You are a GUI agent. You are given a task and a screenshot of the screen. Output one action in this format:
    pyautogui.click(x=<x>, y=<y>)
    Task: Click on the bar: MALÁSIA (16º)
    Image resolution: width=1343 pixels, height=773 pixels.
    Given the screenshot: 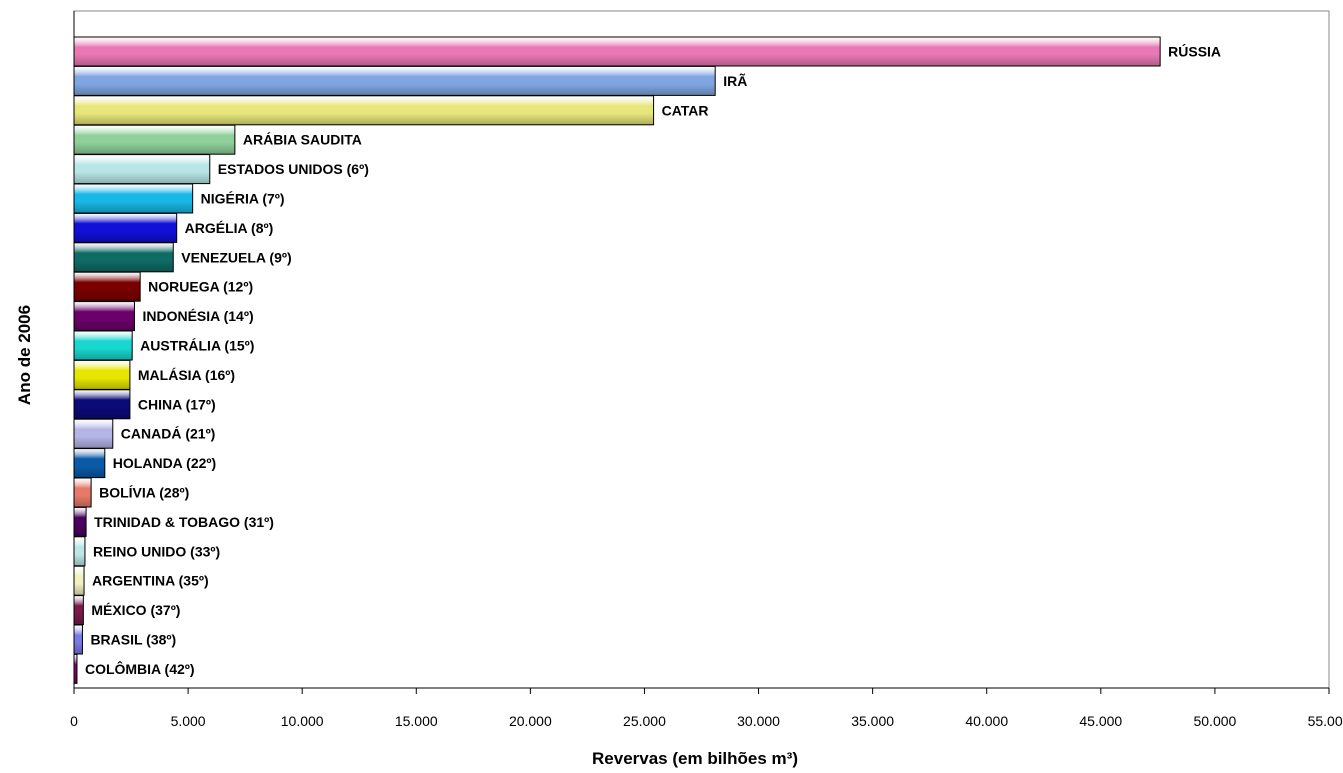 What is the action you would take?
    pyautogui.click(x=154, y=374)
    